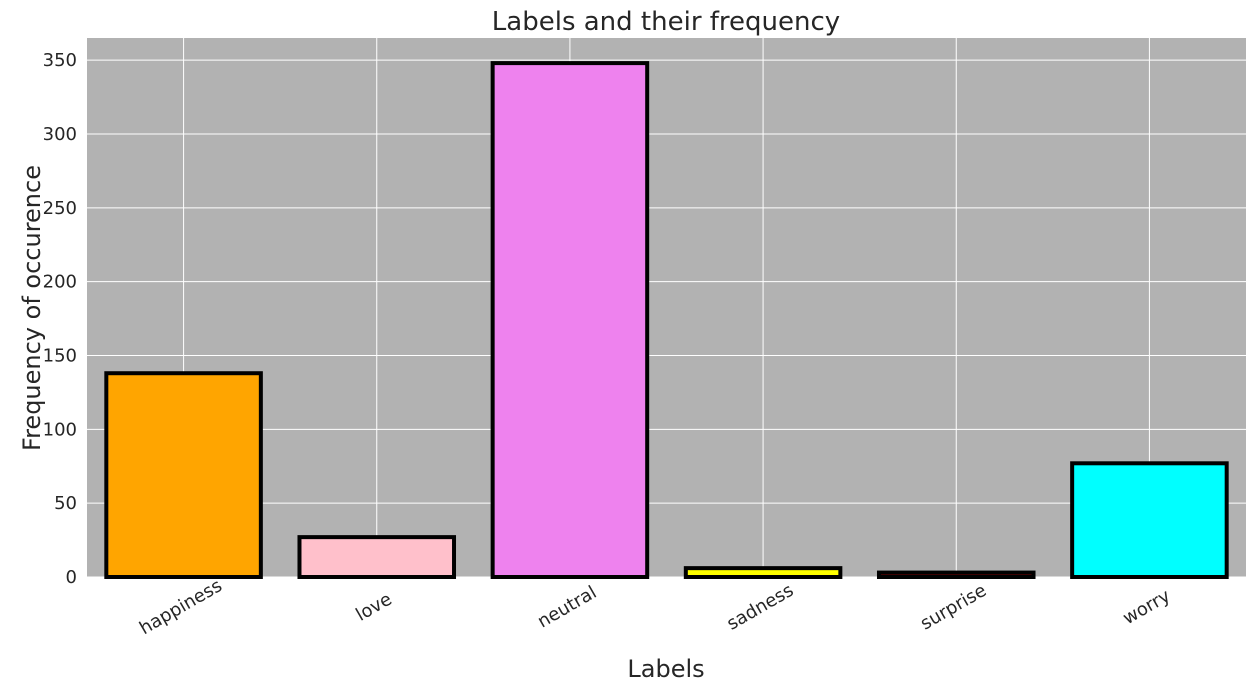 The image size is (1258, 692). I want to click on x-tick-label: happiness, so click(181, 607).